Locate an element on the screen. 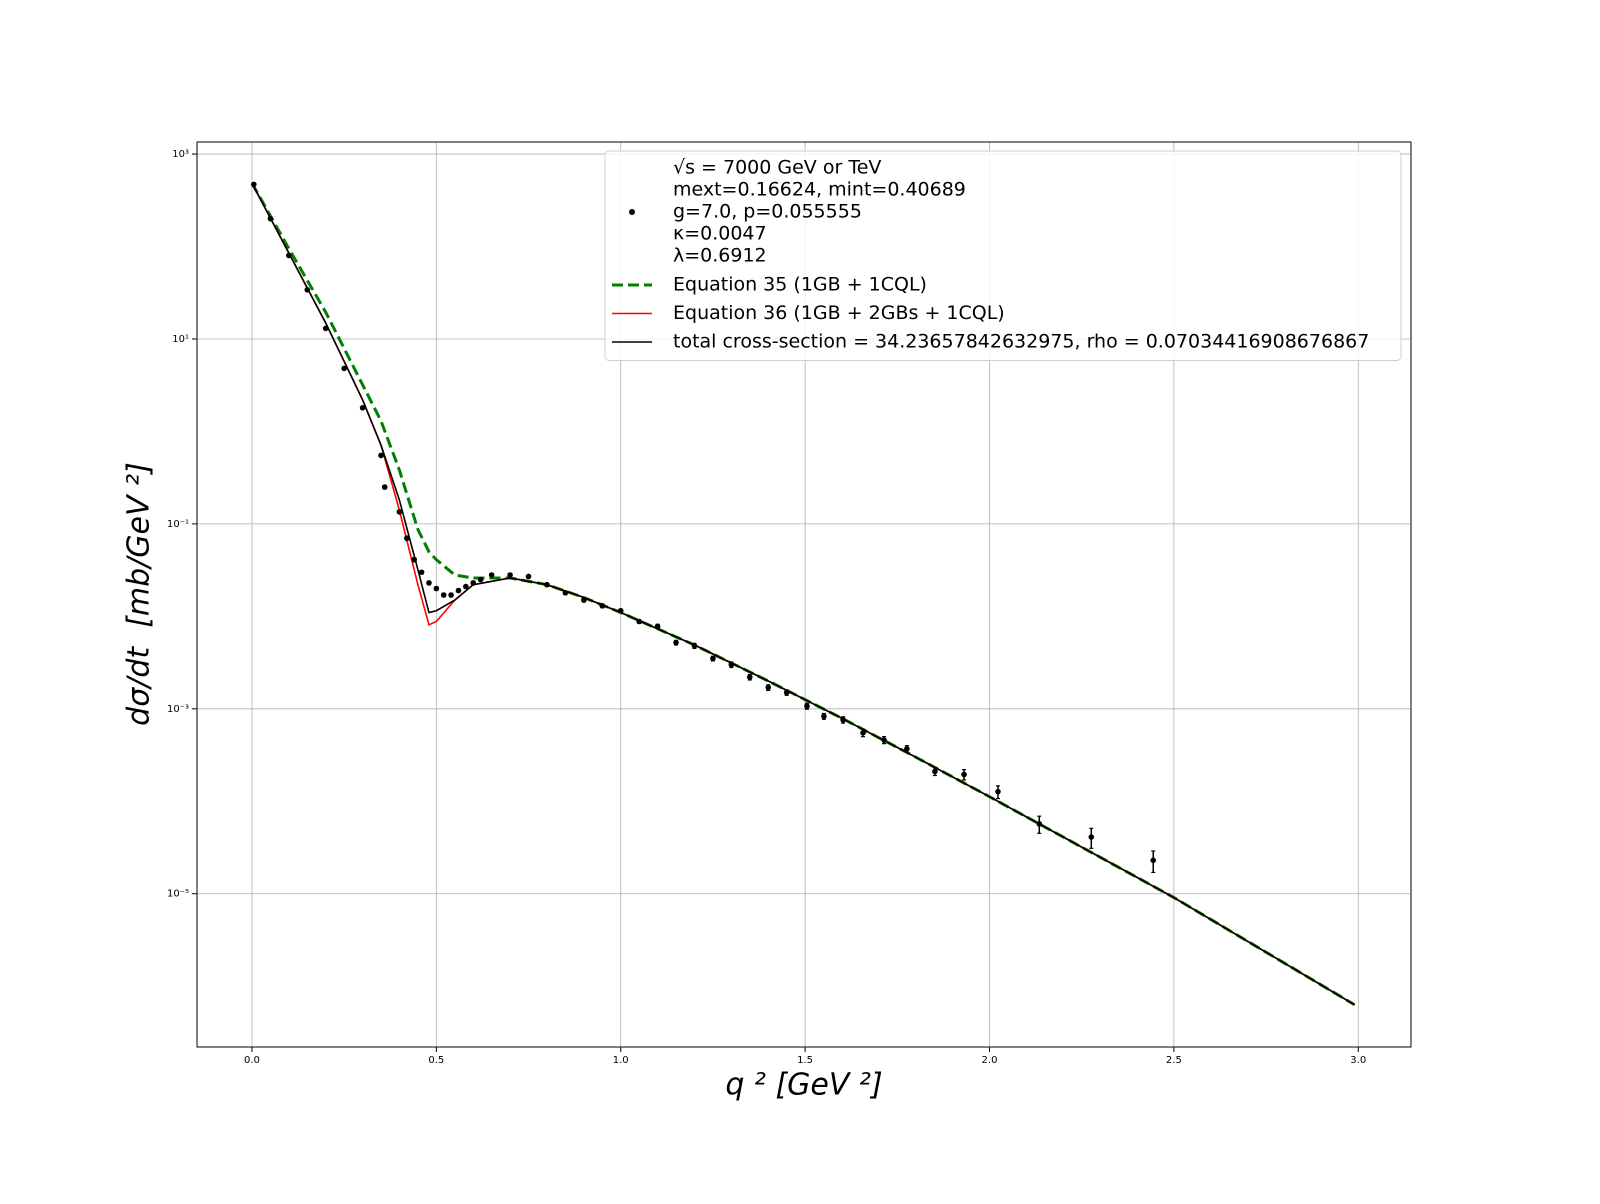 The image size is (1600, 1204). x-tick-label: 1.0 is located at coordinates (621, 1060).